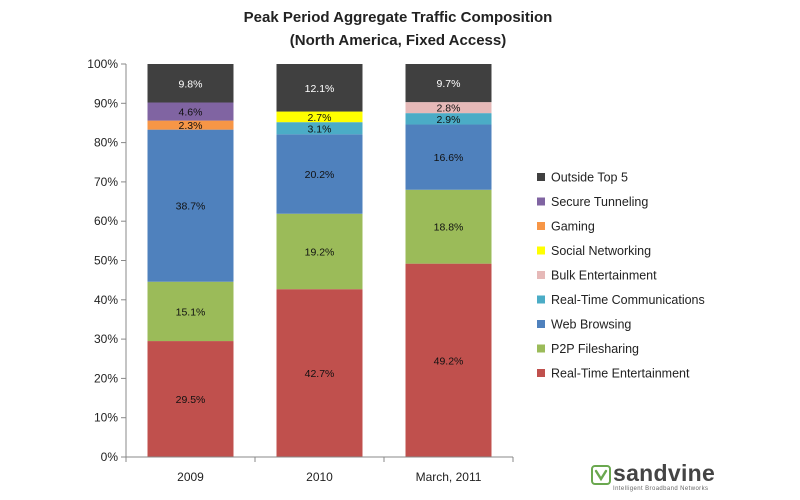 Image resolution: width=800 pixels, height=500 pixels. Describe the element at coordinates (398, 40) in the screenshot. I see `chart-subtitle: (North America, Fixed Access)` at that location.